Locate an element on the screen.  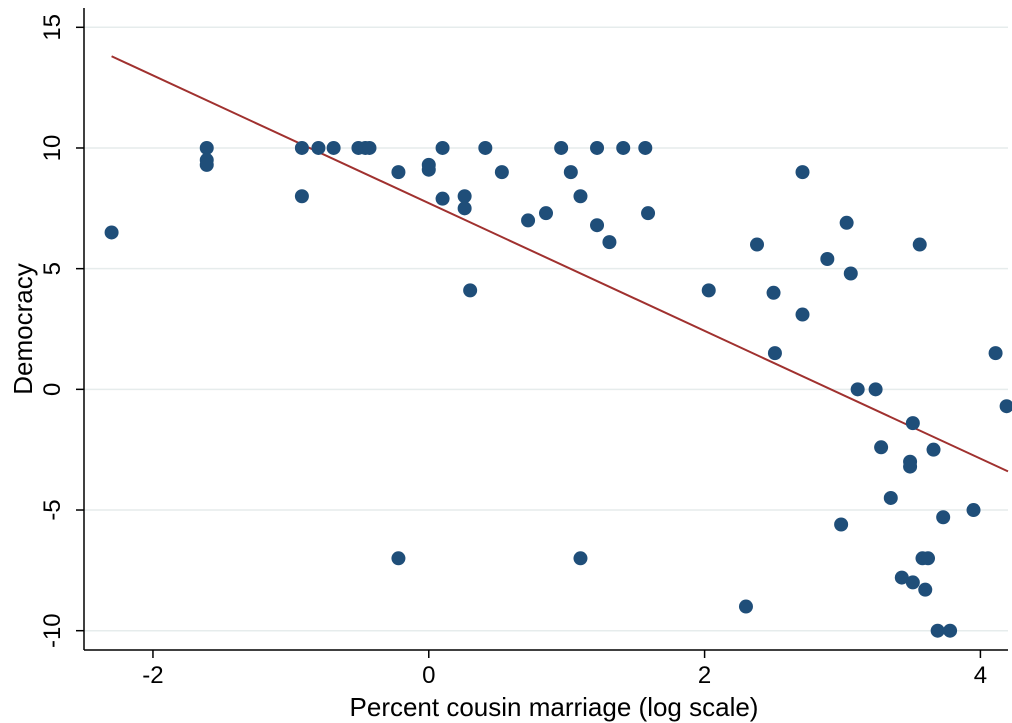
y-tick-label: -10 is located at coordinates (52, 630).